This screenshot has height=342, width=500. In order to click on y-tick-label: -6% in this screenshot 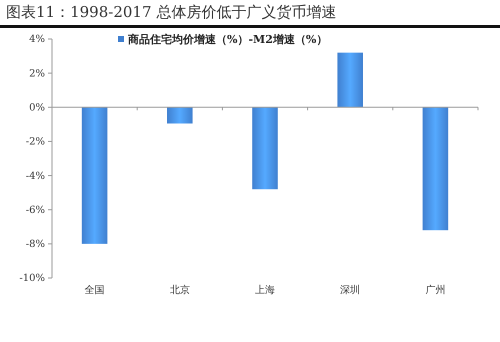, I will do `click(35, 210)`.